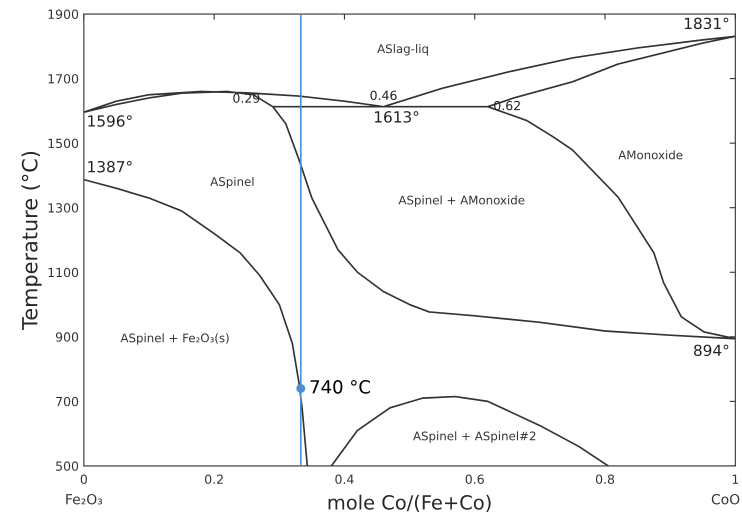  Describe the element at coordinates (474, 437) in the screenshot. I see `annotation: ASpinel + ASpinel#2` at that location.